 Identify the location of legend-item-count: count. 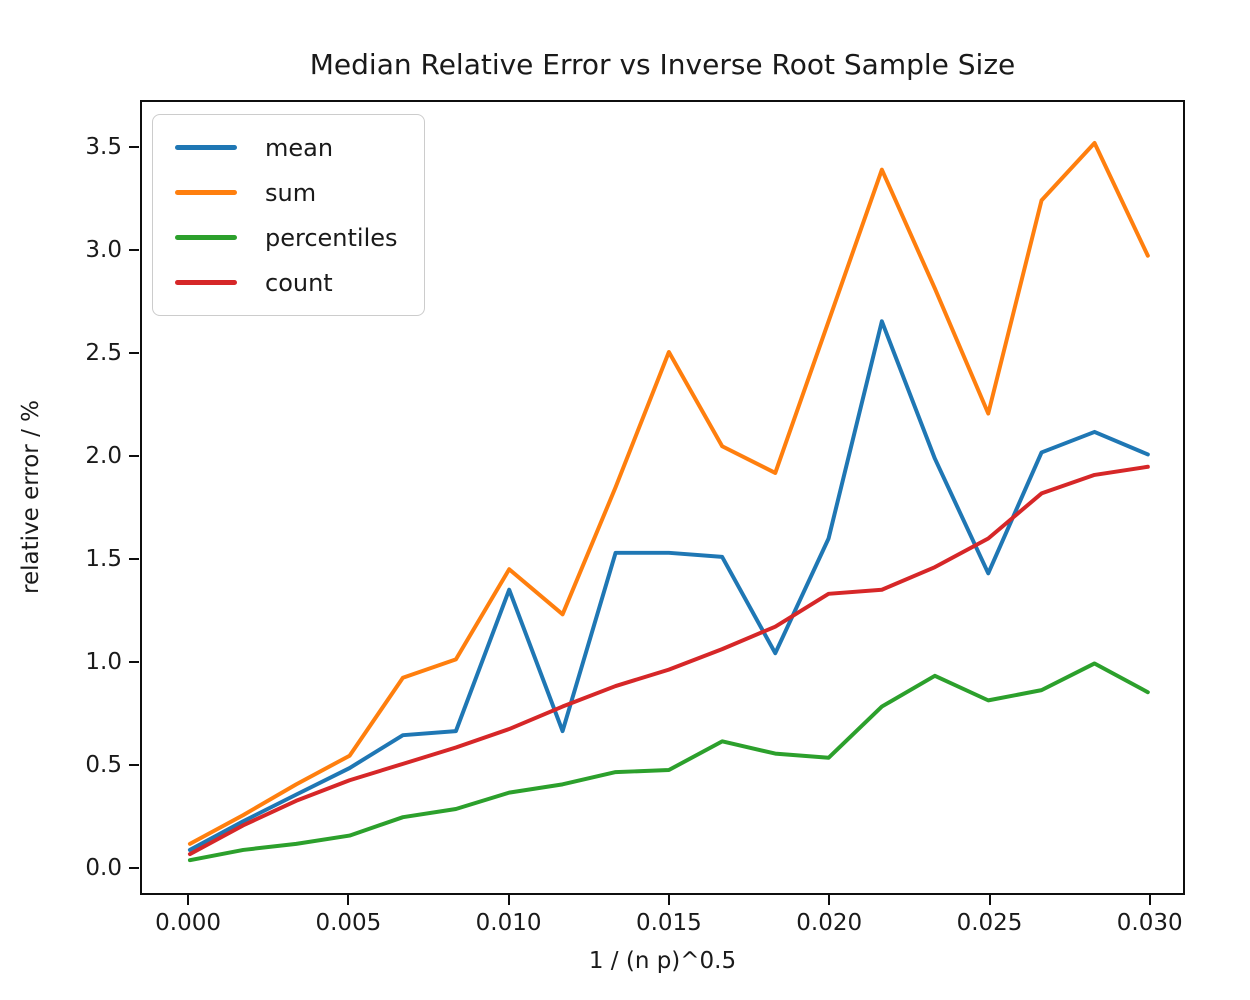
(286, 282).